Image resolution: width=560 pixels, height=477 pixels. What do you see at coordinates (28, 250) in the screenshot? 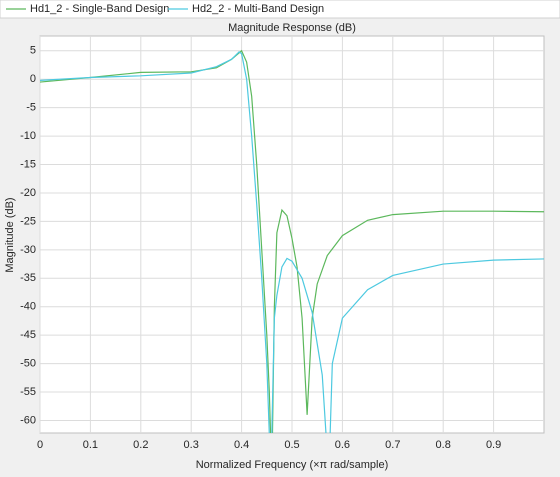
I see `y-tick-label: -30` at bounding box center [28, 250].